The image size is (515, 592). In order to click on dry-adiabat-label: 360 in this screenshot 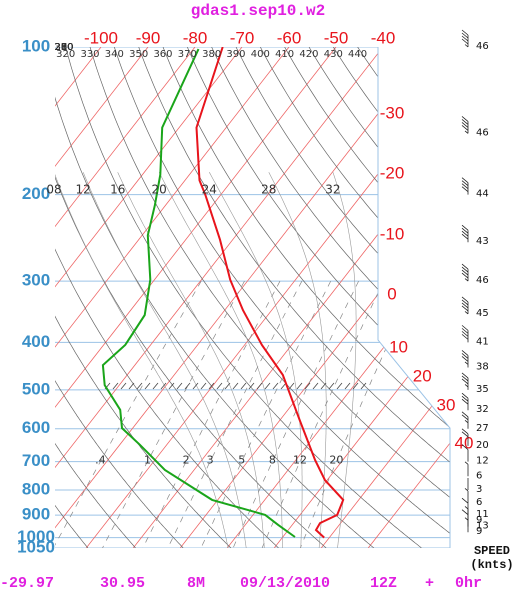, I will do `click(162, 54)`.